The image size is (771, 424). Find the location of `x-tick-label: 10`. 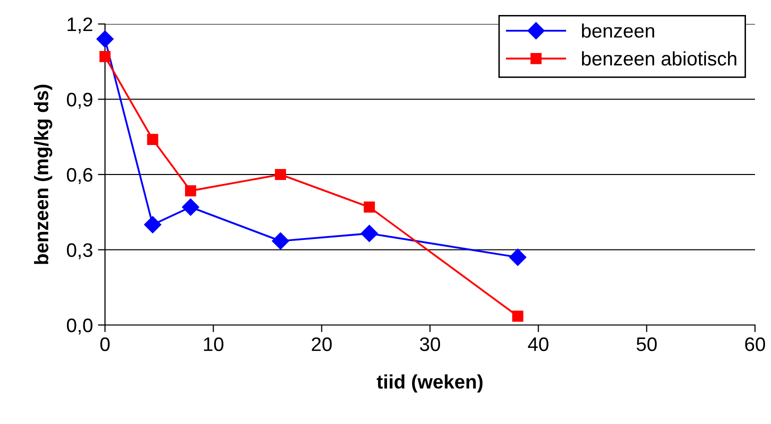

x-tick-label: 10 is located at coordinates (214, 344).